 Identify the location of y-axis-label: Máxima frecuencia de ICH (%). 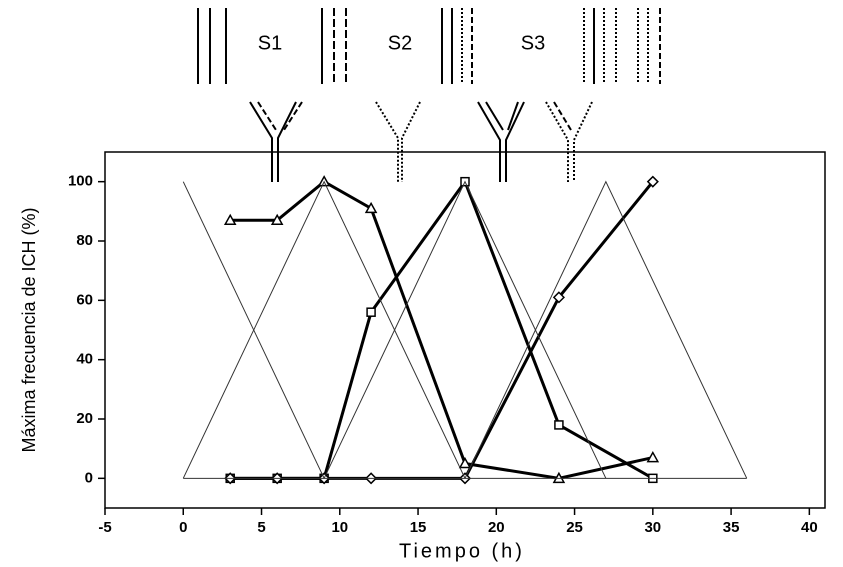
(29, 329).